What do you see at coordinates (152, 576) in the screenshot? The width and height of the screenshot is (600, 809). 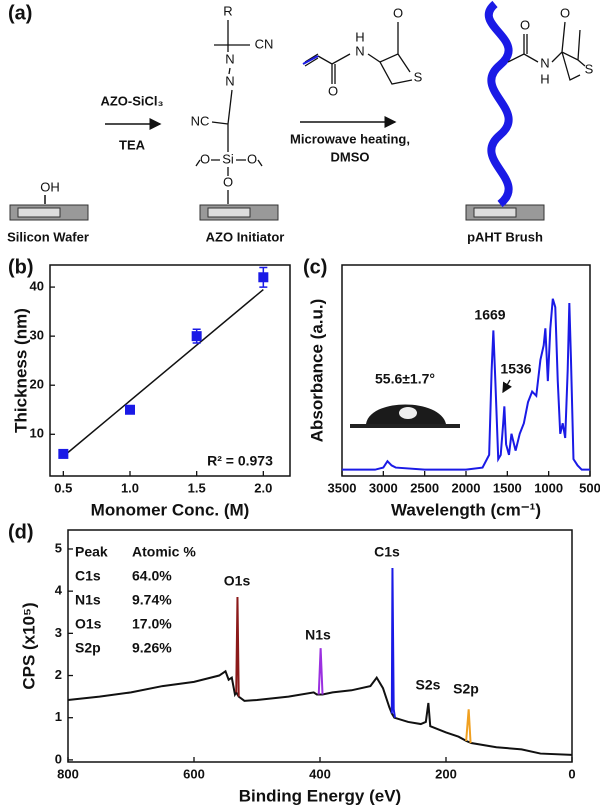 I see `table-cell: 64.0%` at bounding box center [152, 576].